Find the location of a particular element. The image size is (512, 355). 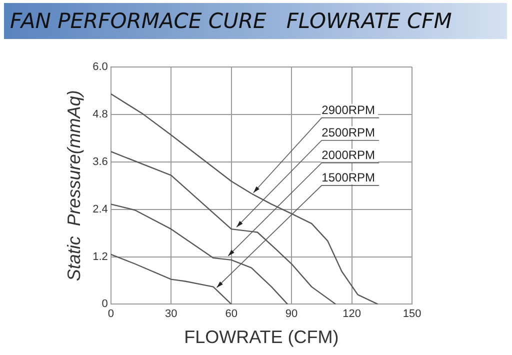

text: 2000RPM is located at coordinates (349, 155).